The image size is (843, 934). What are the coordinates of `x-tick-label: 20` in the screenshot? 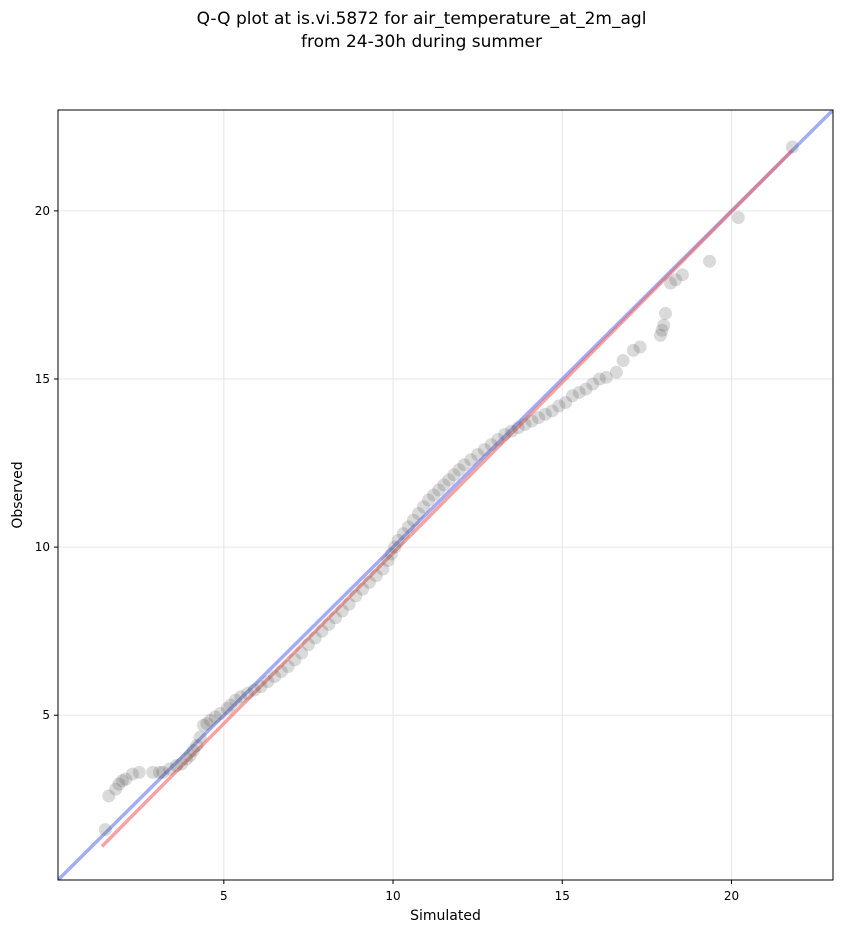 It's located at (731, 896).